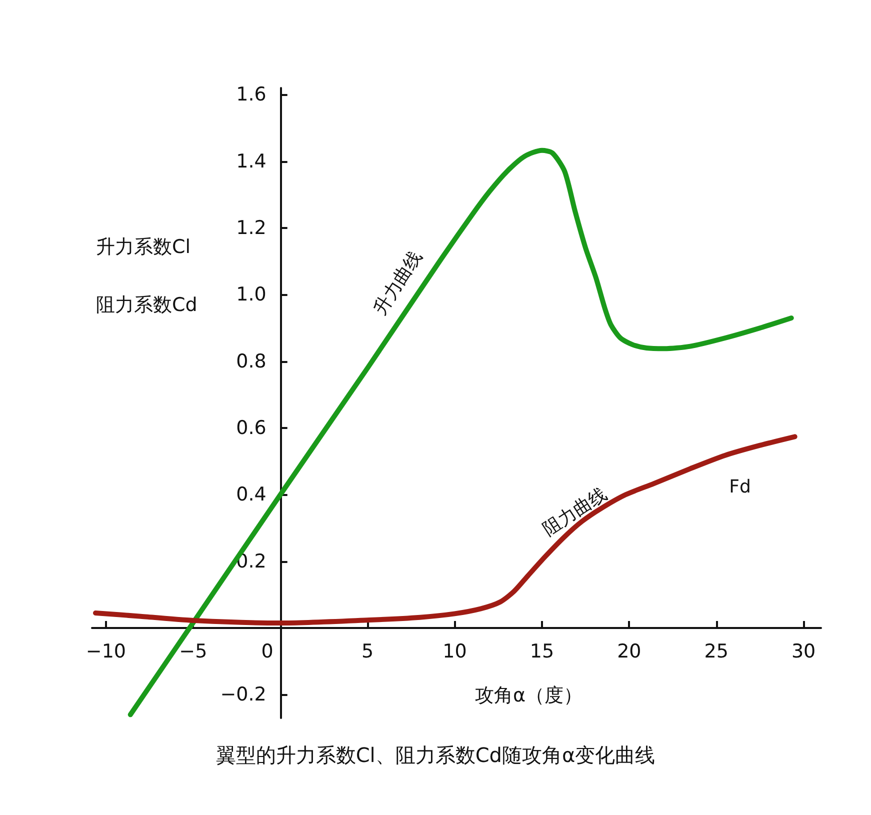 The width and height of the screenshot is (871, 815). What do you see at coordinates (436, 755) in the screenshot?
I see `text: 翼型的升力系数Cl、阻力系数Cd随攻角α变化曲线` at bounding box center [436, 755].